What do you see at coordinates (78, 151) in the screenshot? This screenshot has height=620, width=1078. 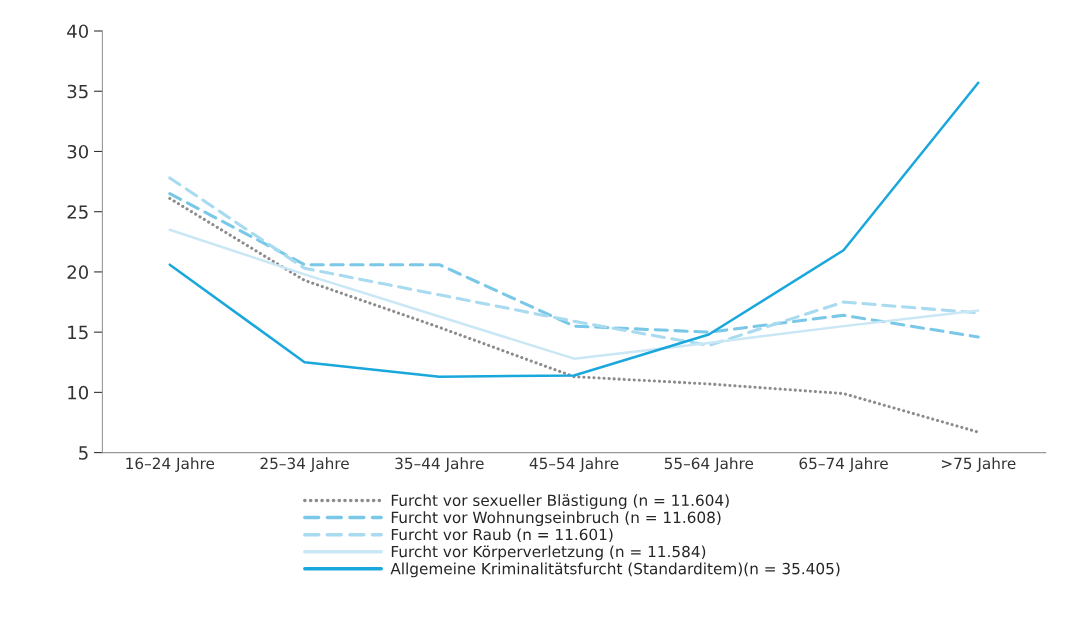 I see `y-tick-label: 30` at bounding box center [78, 151].